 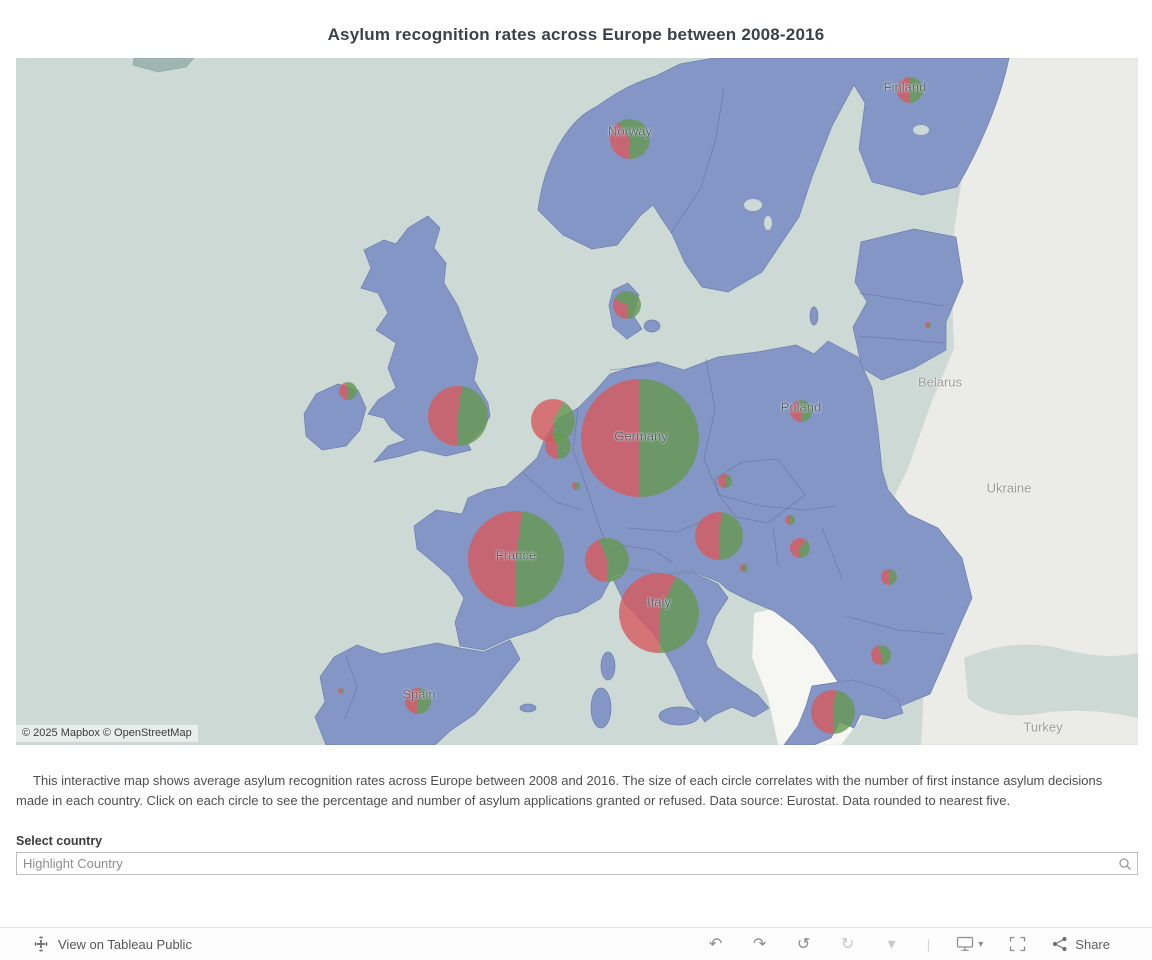 I want to click on monitor-icon, so click(x=965, y=943).